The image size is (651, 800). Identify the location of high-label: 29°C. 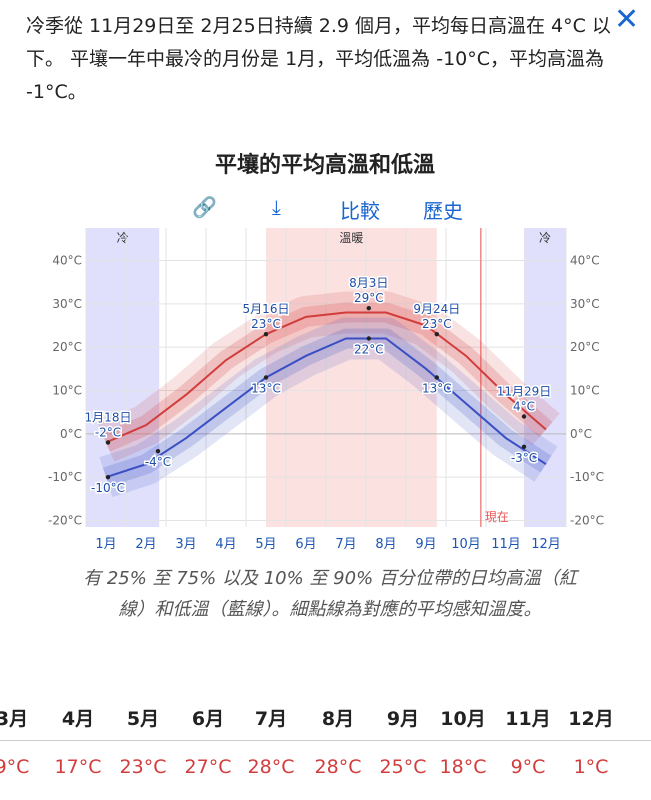
(369, 298).